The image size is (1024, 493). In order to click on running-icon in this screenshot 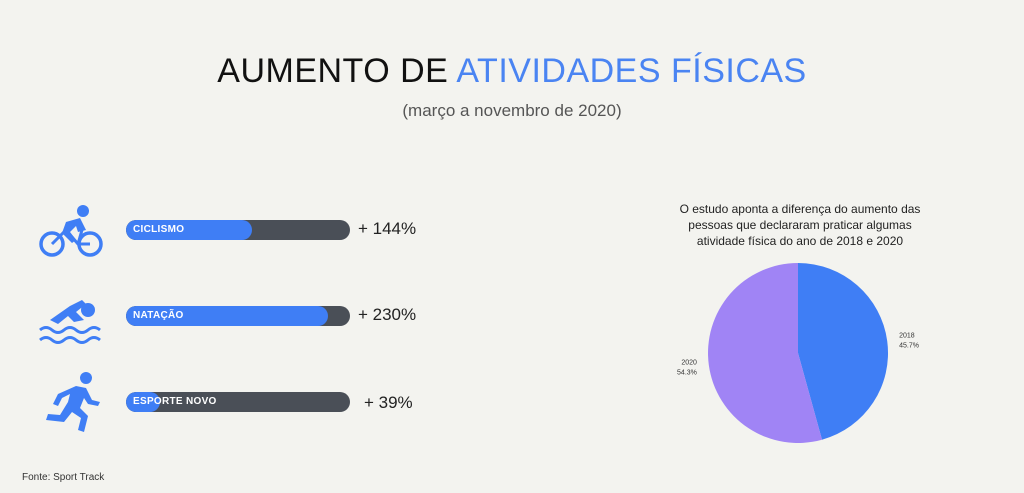, I will do `click(73, 402)`.